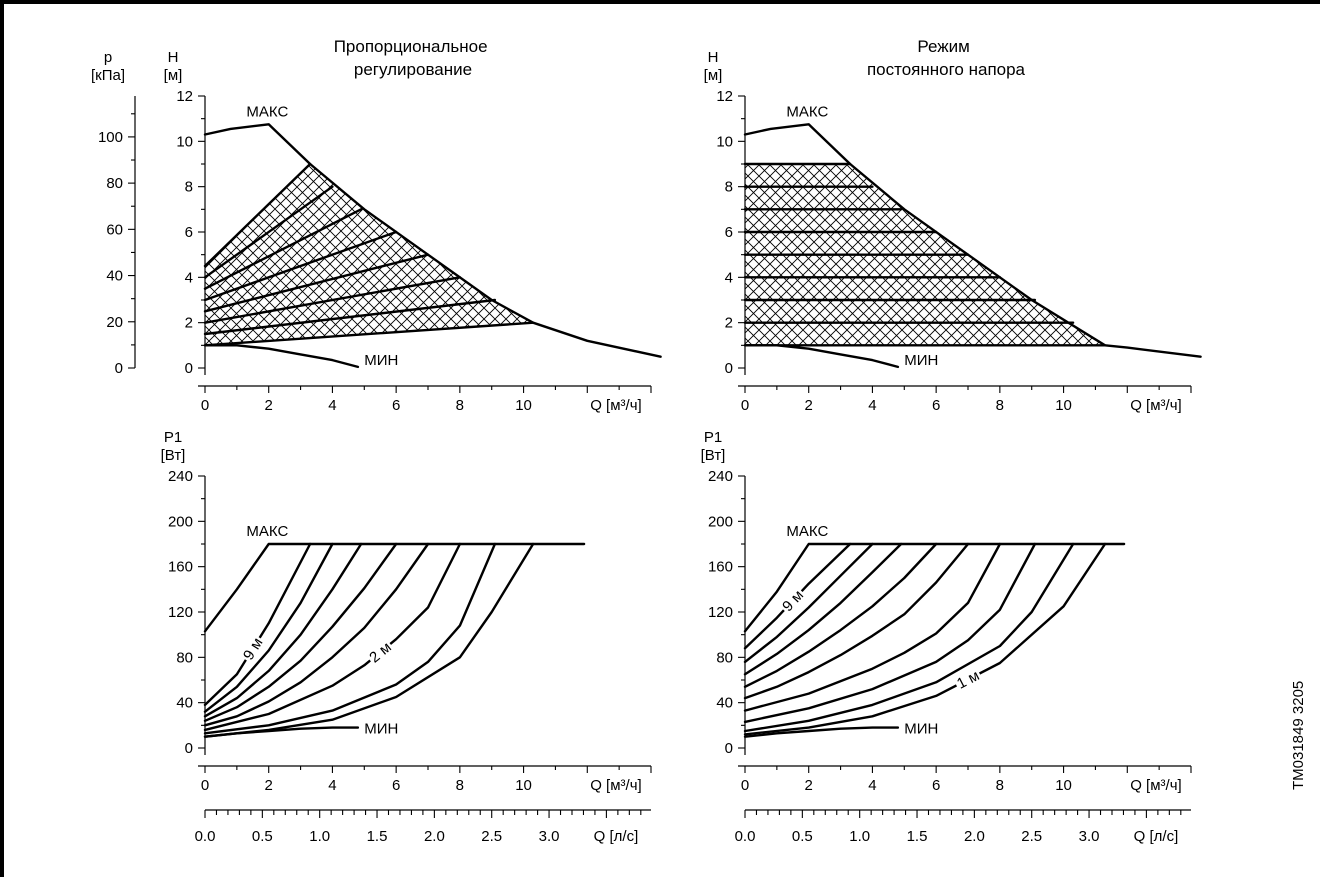  I want to click on flow-ls-axis-label: Q [л/с], so click(1156, 836).